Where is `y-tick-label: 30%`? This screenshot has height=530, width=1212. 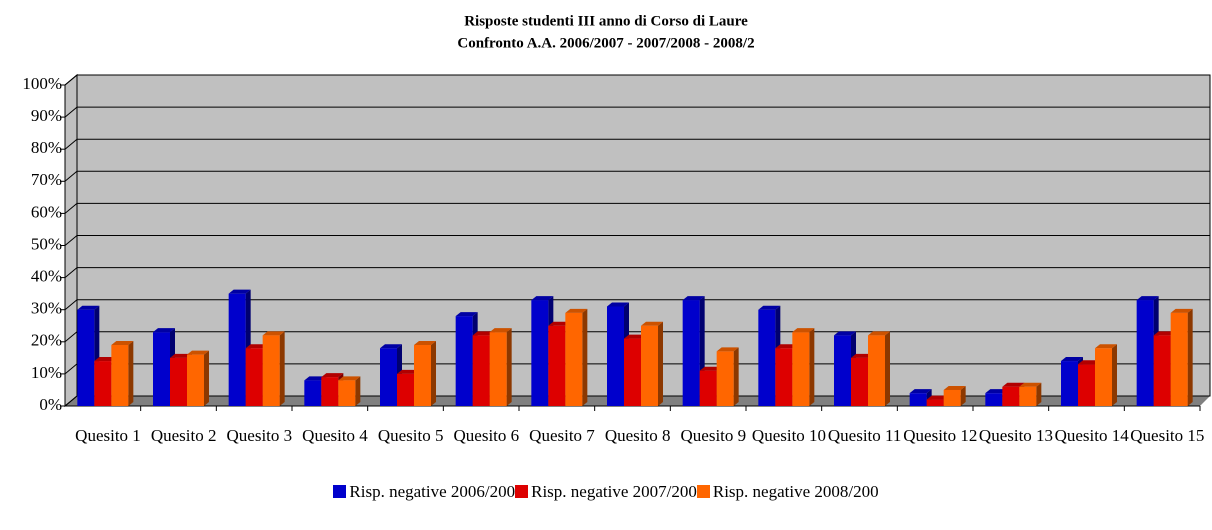
y-tick-label: 30% is located at coordinates (46, 308).